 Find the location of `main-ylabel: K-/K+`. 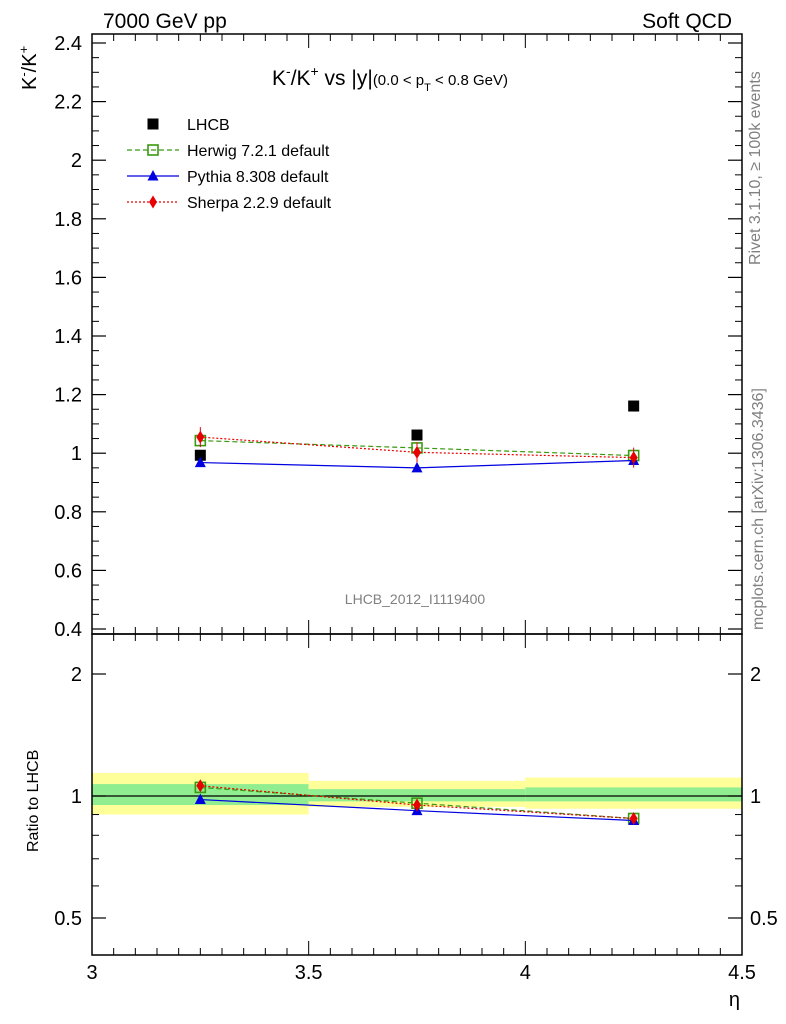

main-ylabel: K-/K+ is located at coordinates (28, 68).